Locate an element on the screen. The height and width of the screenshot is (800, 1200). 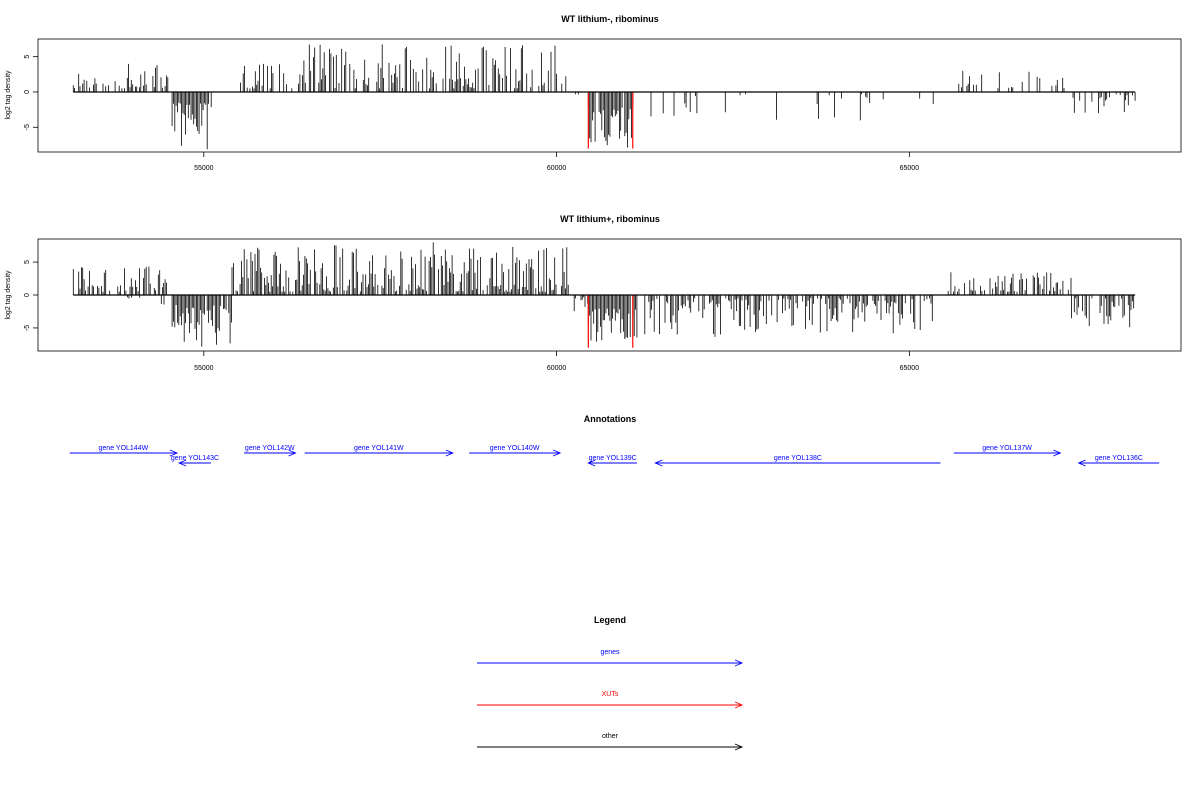
gene-arrow: gene YOL143C is located at coordinates (195, 461).